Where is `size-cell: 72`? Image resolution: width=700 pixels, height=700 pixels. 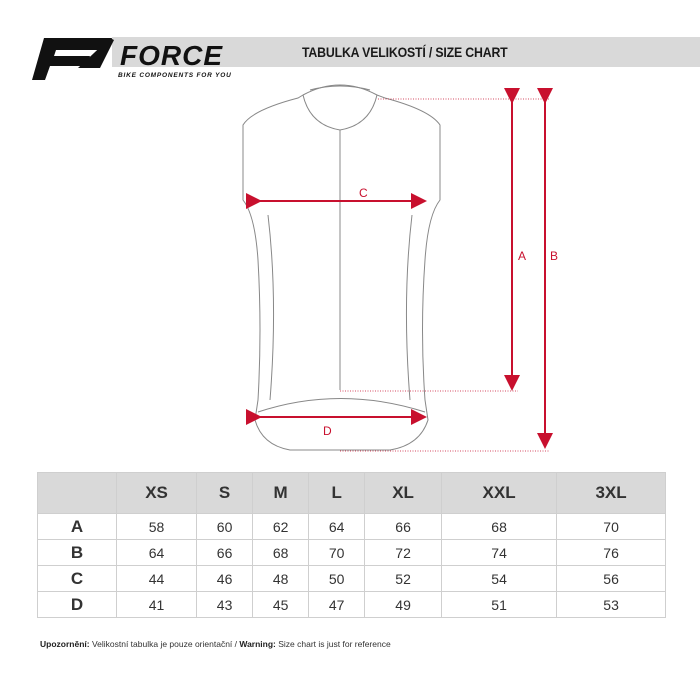 size-cell: 72 is located at coordinates (403, 552).